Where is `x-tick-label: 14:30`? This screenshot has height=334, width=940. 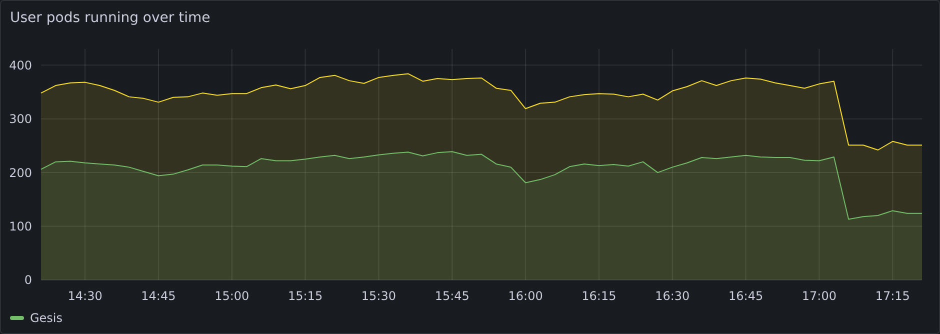 x-tick-label: 14:30 is located at coordinates (85, 296).